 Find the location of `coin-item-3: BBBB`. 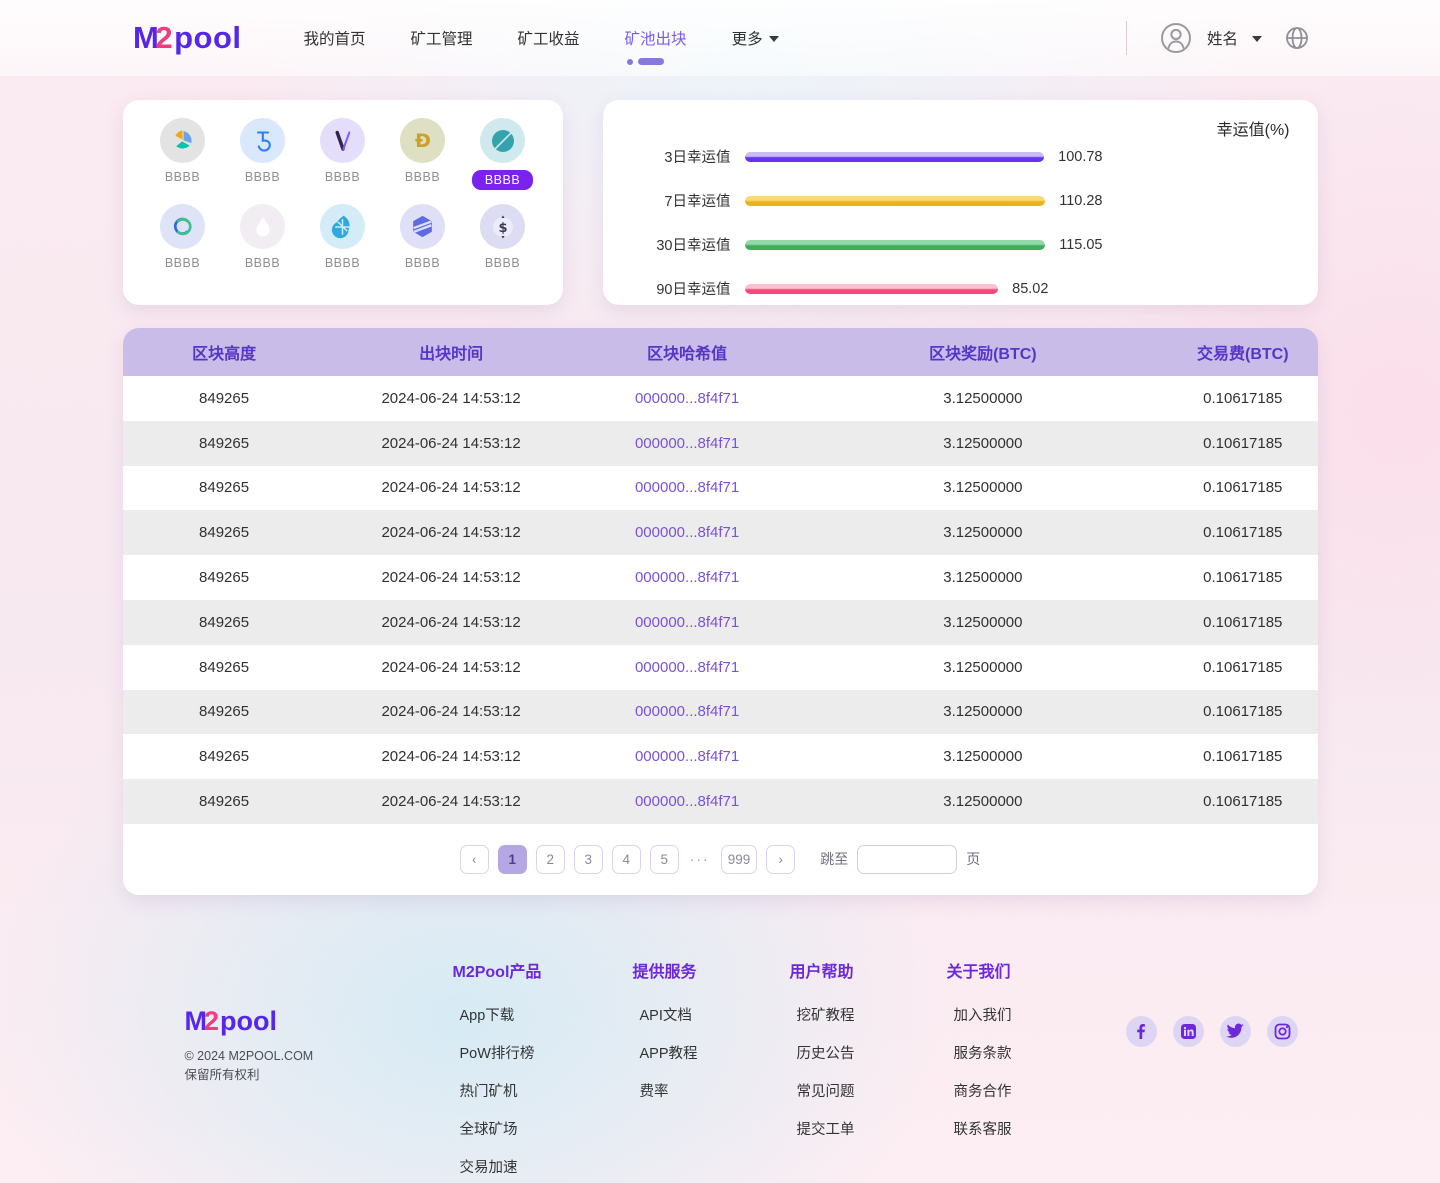

coin-item-3: BBBB is located at coordinates (343, 154).